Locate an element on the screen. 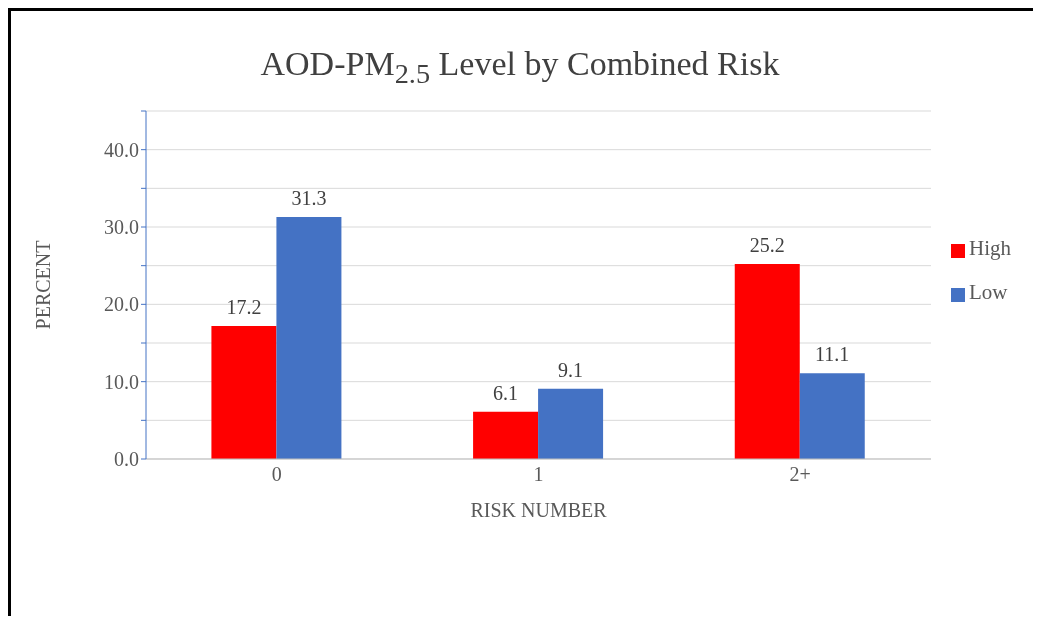  data-label: 6.1 is located at coordinates (506, 392).